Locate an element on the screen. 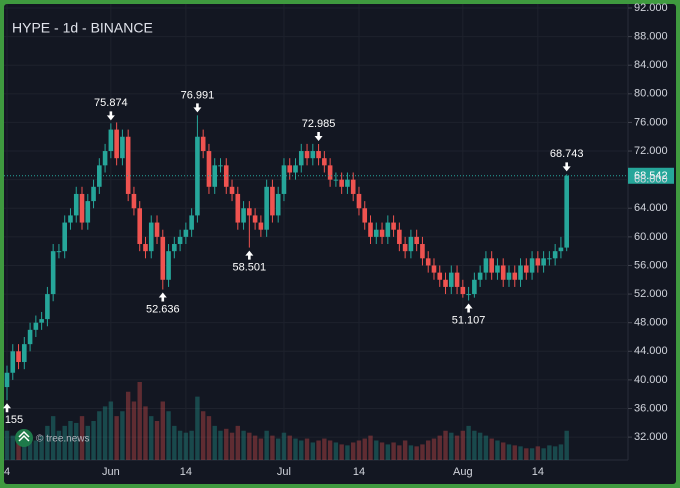 The image size is (680, 488). y-tick-label: 56.000 is located at coordinates (651, 265).